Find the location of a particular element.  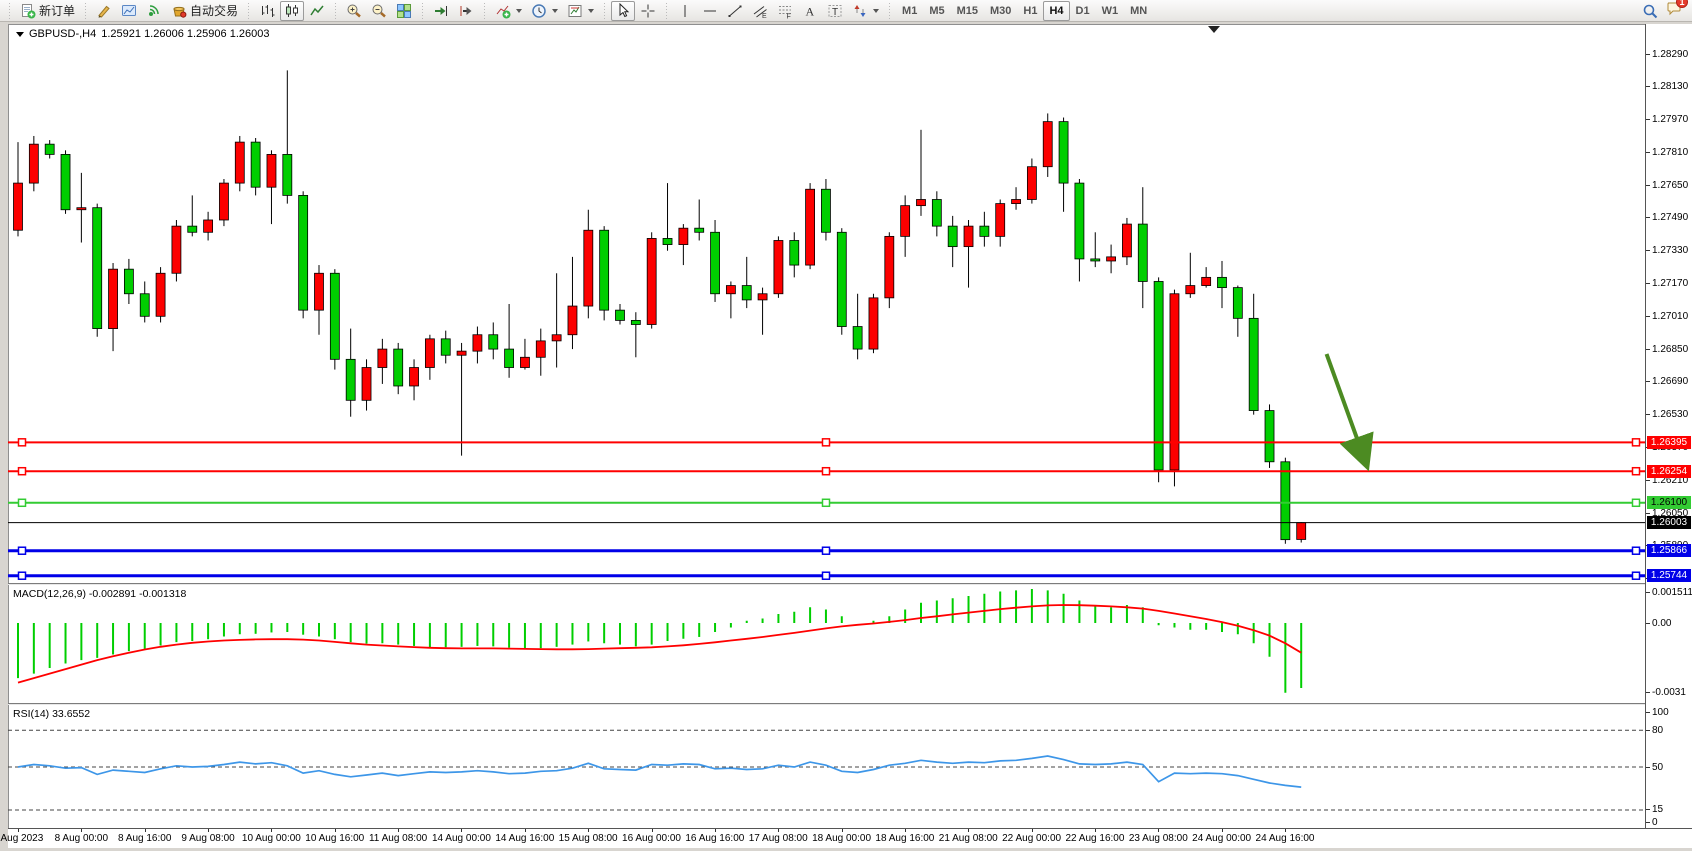

rsi-axis-label: 80 is located at coordinates (1669, 730).